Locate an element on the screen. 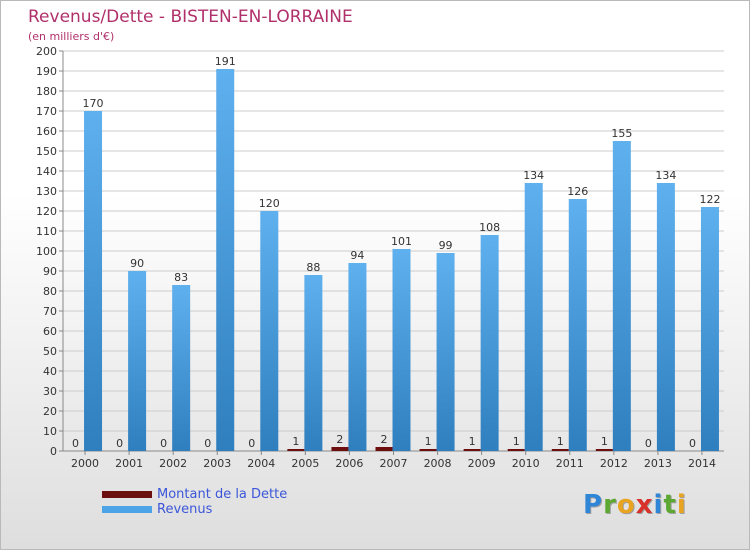 Image resolution: width=750 pixels, height=550 pixels. y-tick-label: 10 is located at coordinates (50, 431).